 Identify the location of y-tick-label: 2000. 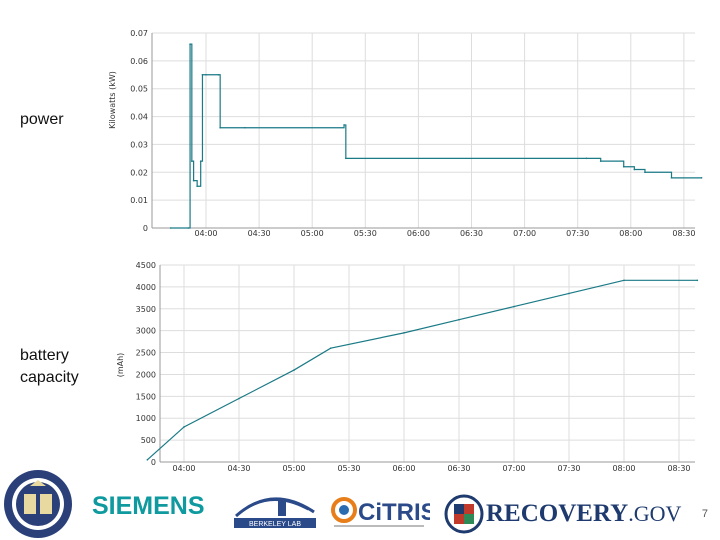
(146, 374).